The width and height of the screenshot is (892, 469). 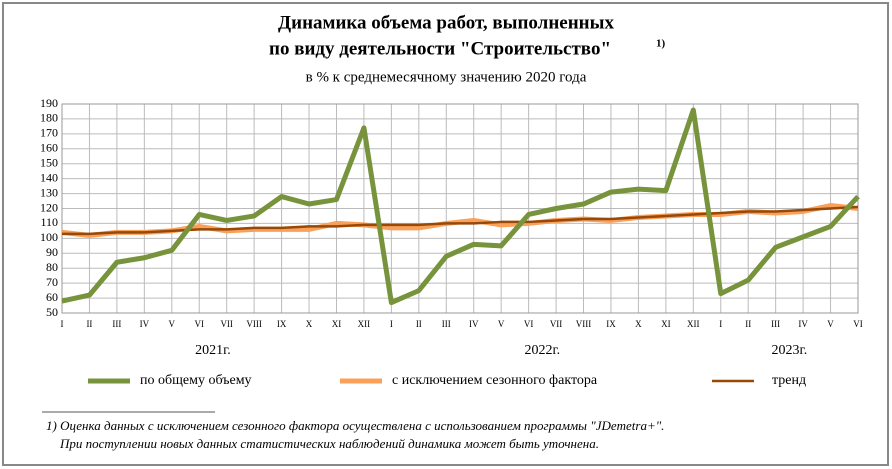 What do you see at coordinates (49, 118) in the screenshot?
I see `y-tick-label: 180` at bounding box center [49, 118].